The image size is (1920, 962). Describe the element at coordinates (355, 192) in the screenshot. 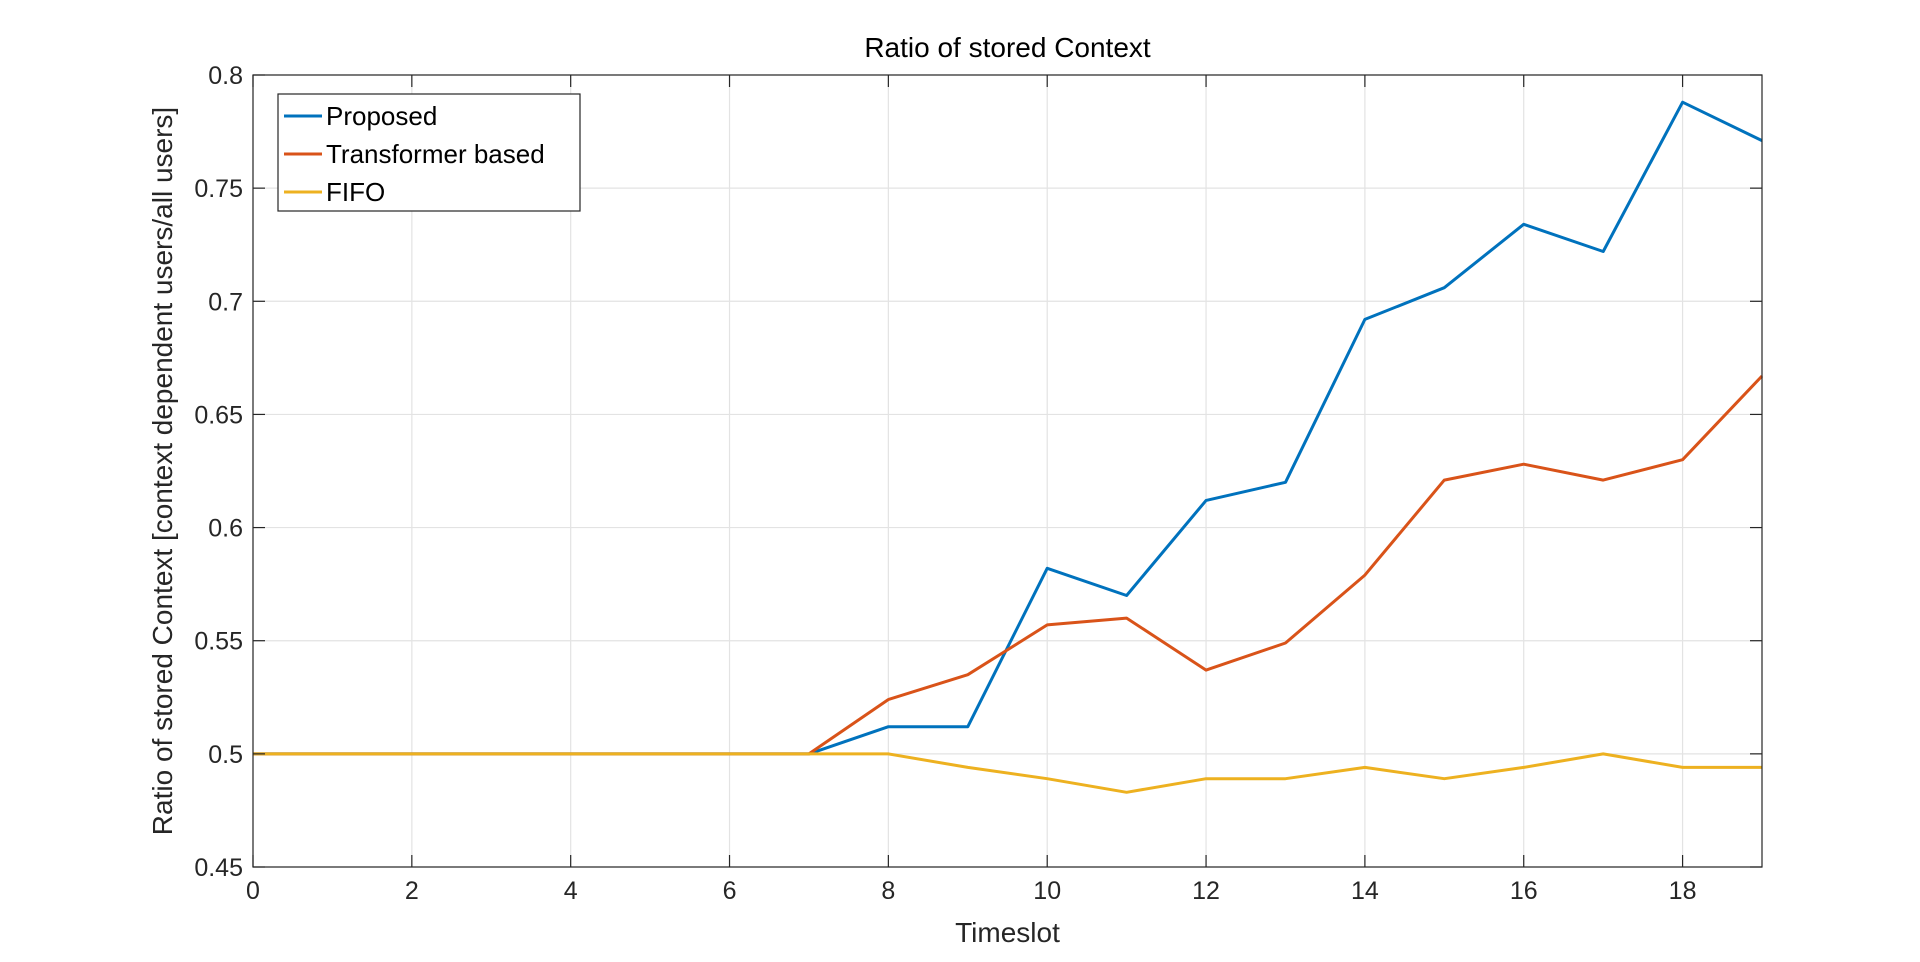

I see `legend-label-3: FIFO` at that location.